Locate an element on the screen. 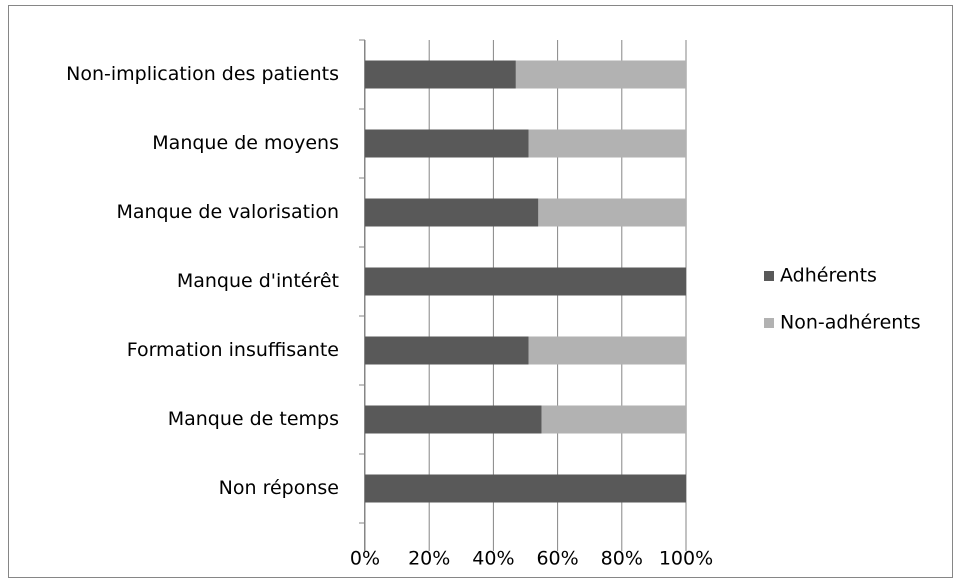  x-tick-label: 40% is located at coordinates (493, 559).